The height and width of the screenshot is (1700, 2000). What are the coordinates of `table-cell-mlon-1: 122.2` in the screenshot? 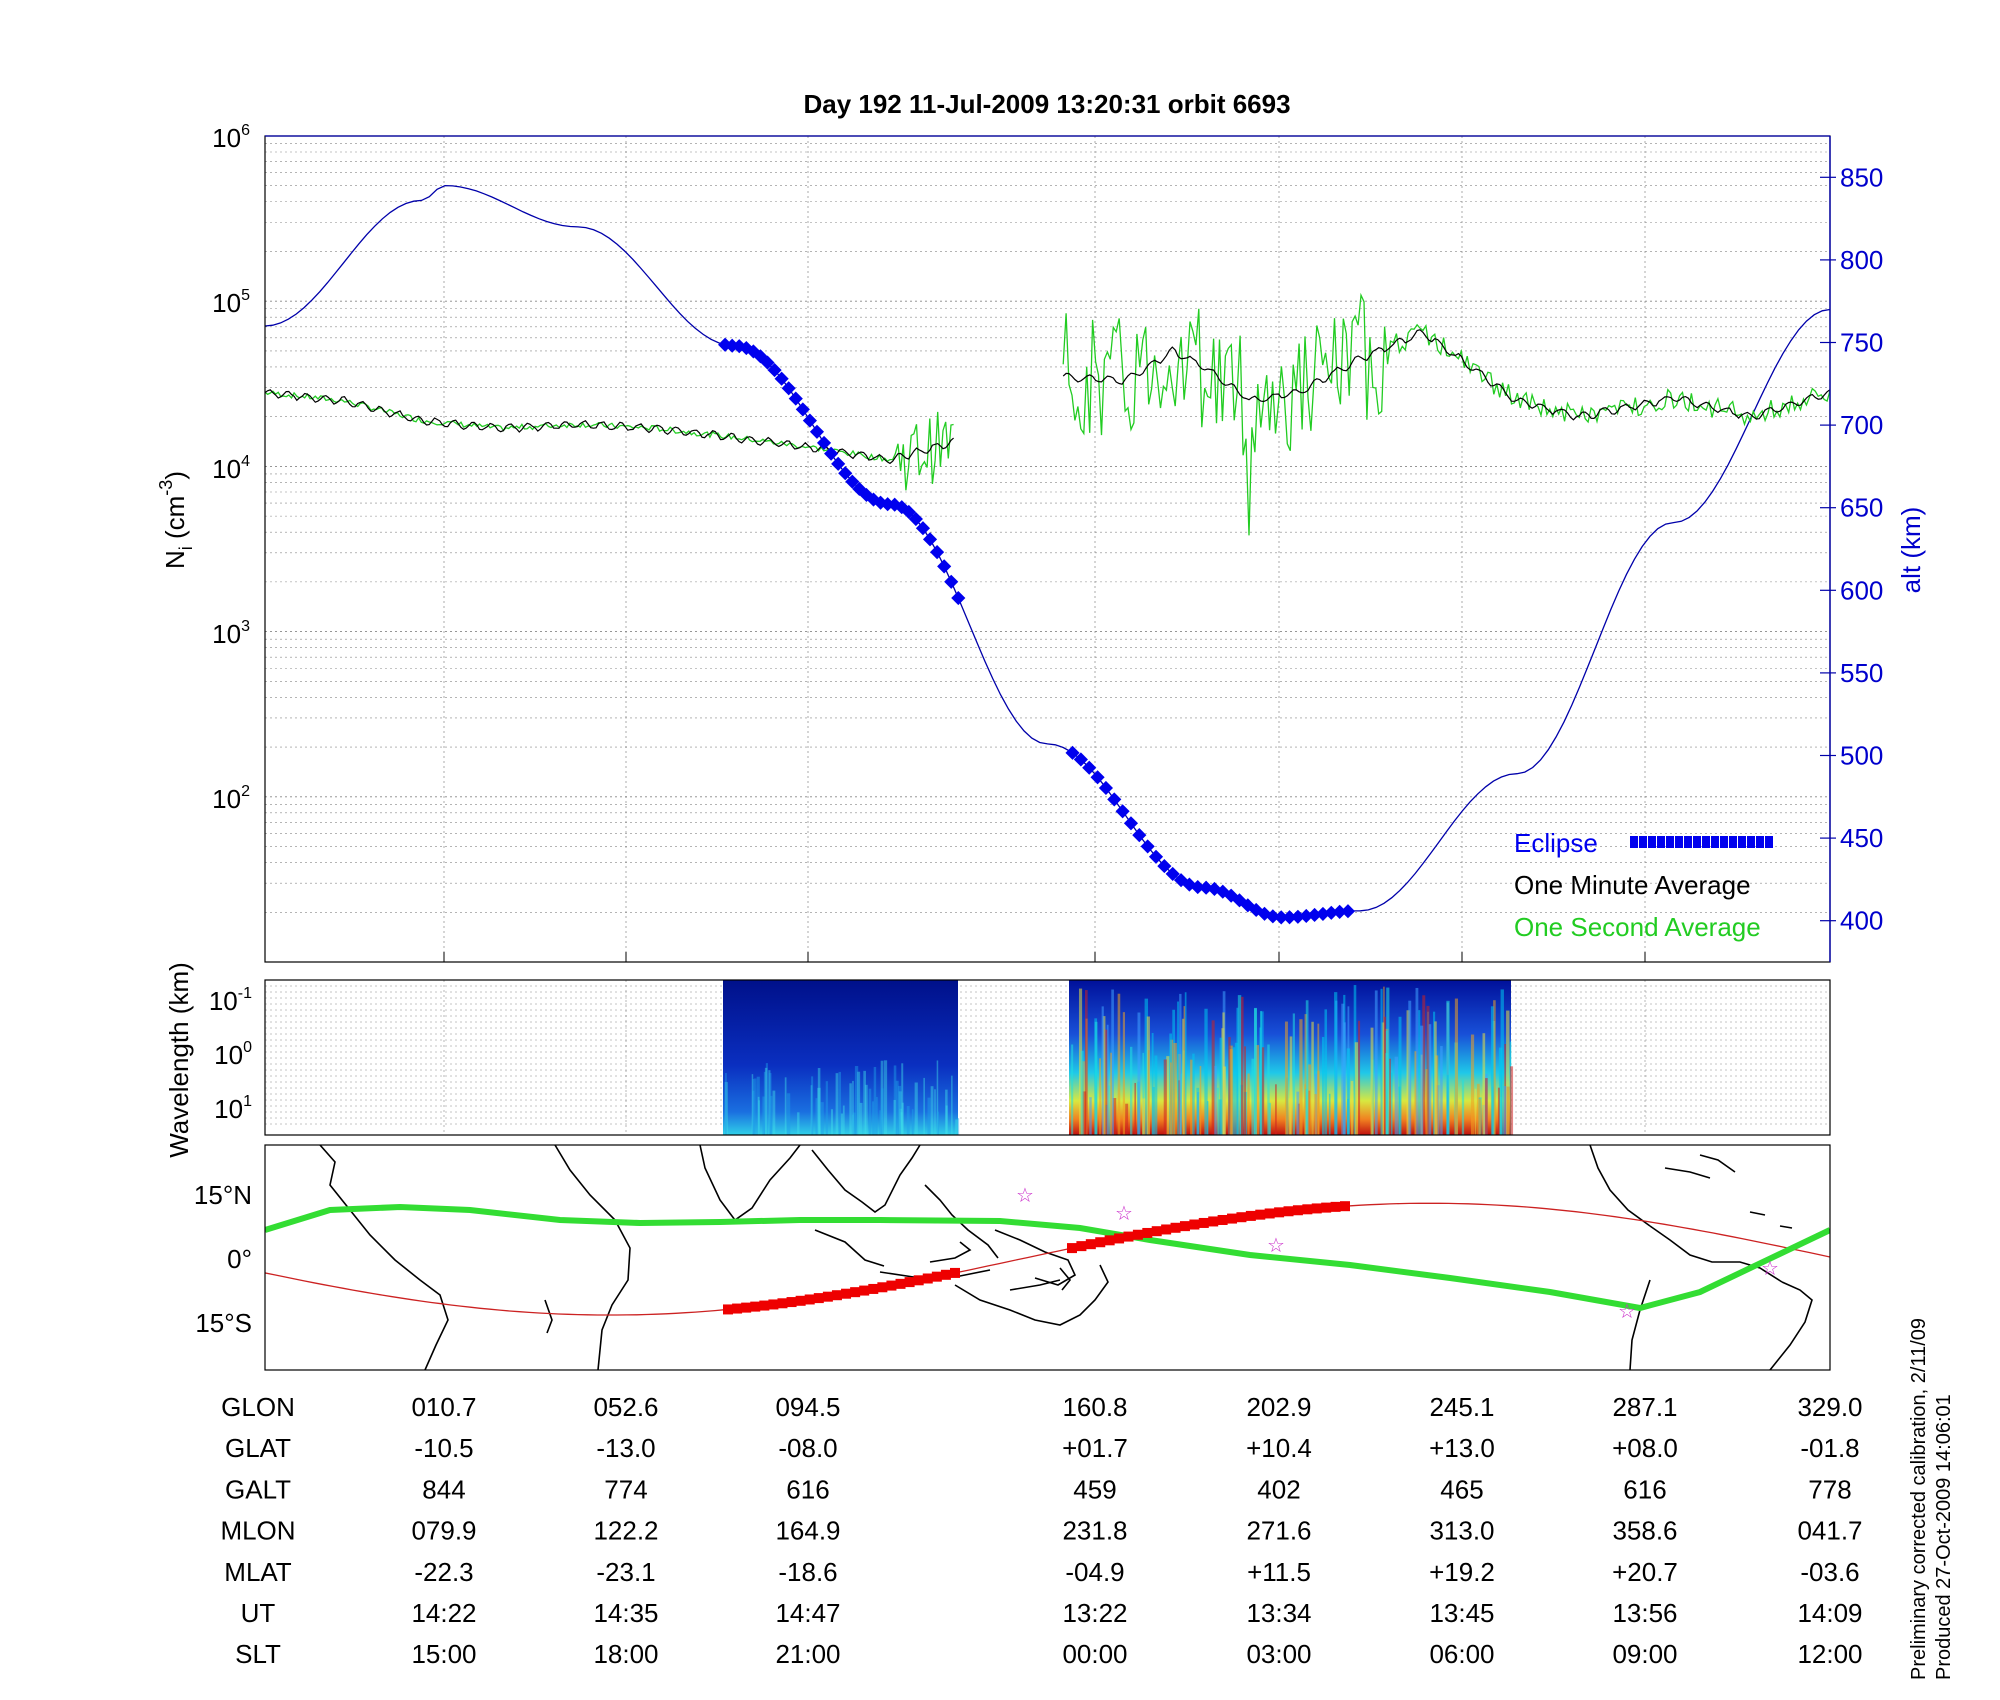 It's located at (625, 1531).